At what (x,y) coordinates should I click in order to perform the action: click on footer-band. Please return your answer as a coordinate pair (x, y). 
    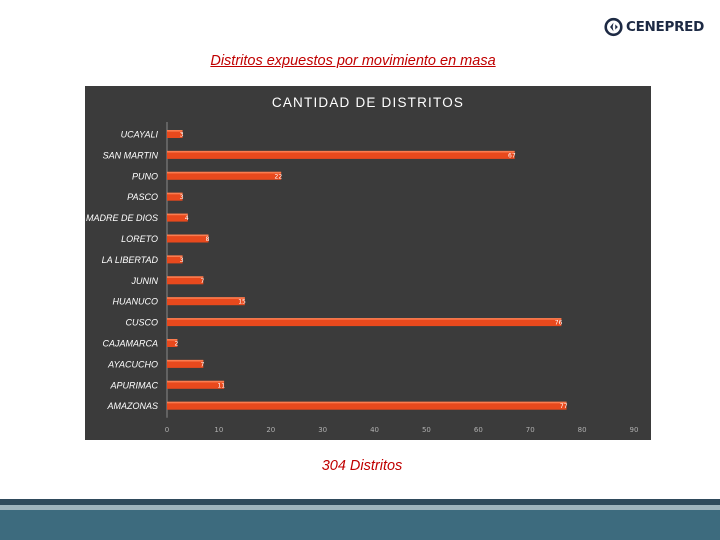
    Looking at the image, I should click on (360, 525).